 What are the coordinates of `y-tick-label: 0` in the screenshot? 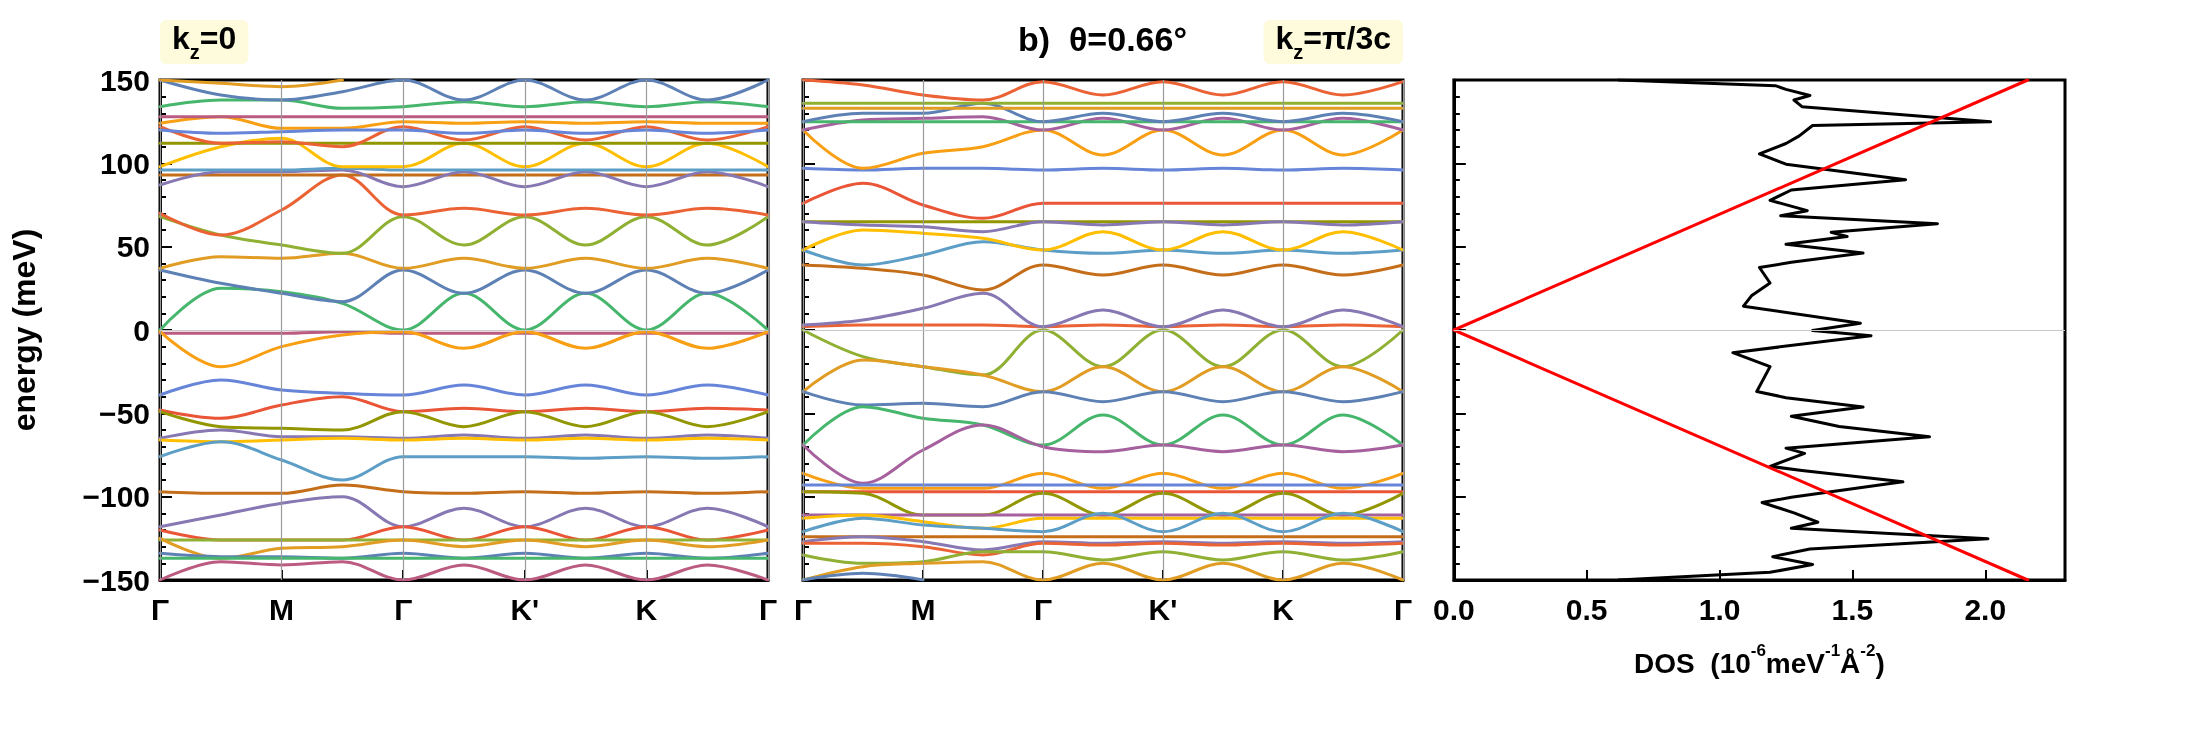 It's located at (141, 330).